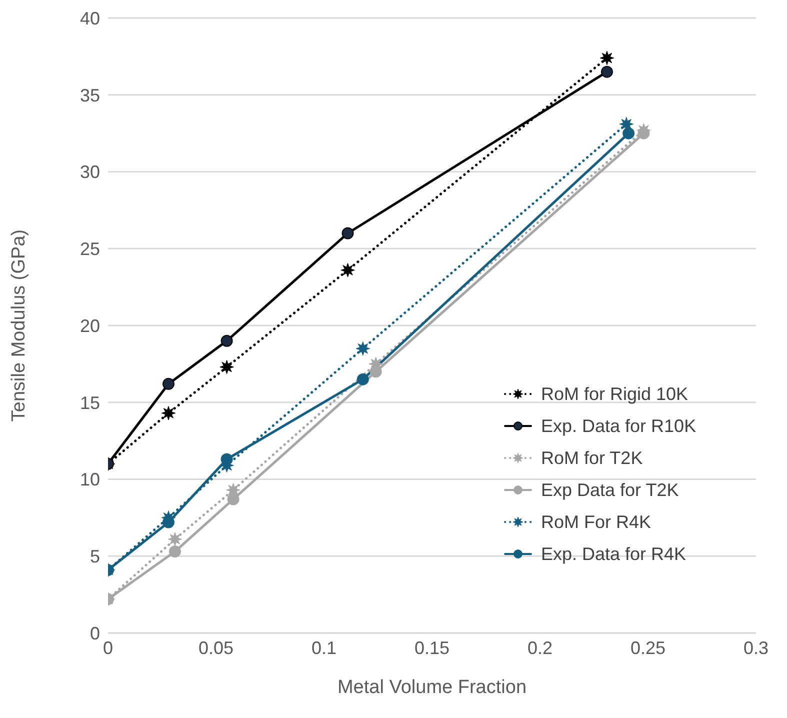 This screenshot has height=718, width=787. Describe the element at coordinates (324, 648) in the screenshot. I see `x-tick-label: 0.1` at that location.